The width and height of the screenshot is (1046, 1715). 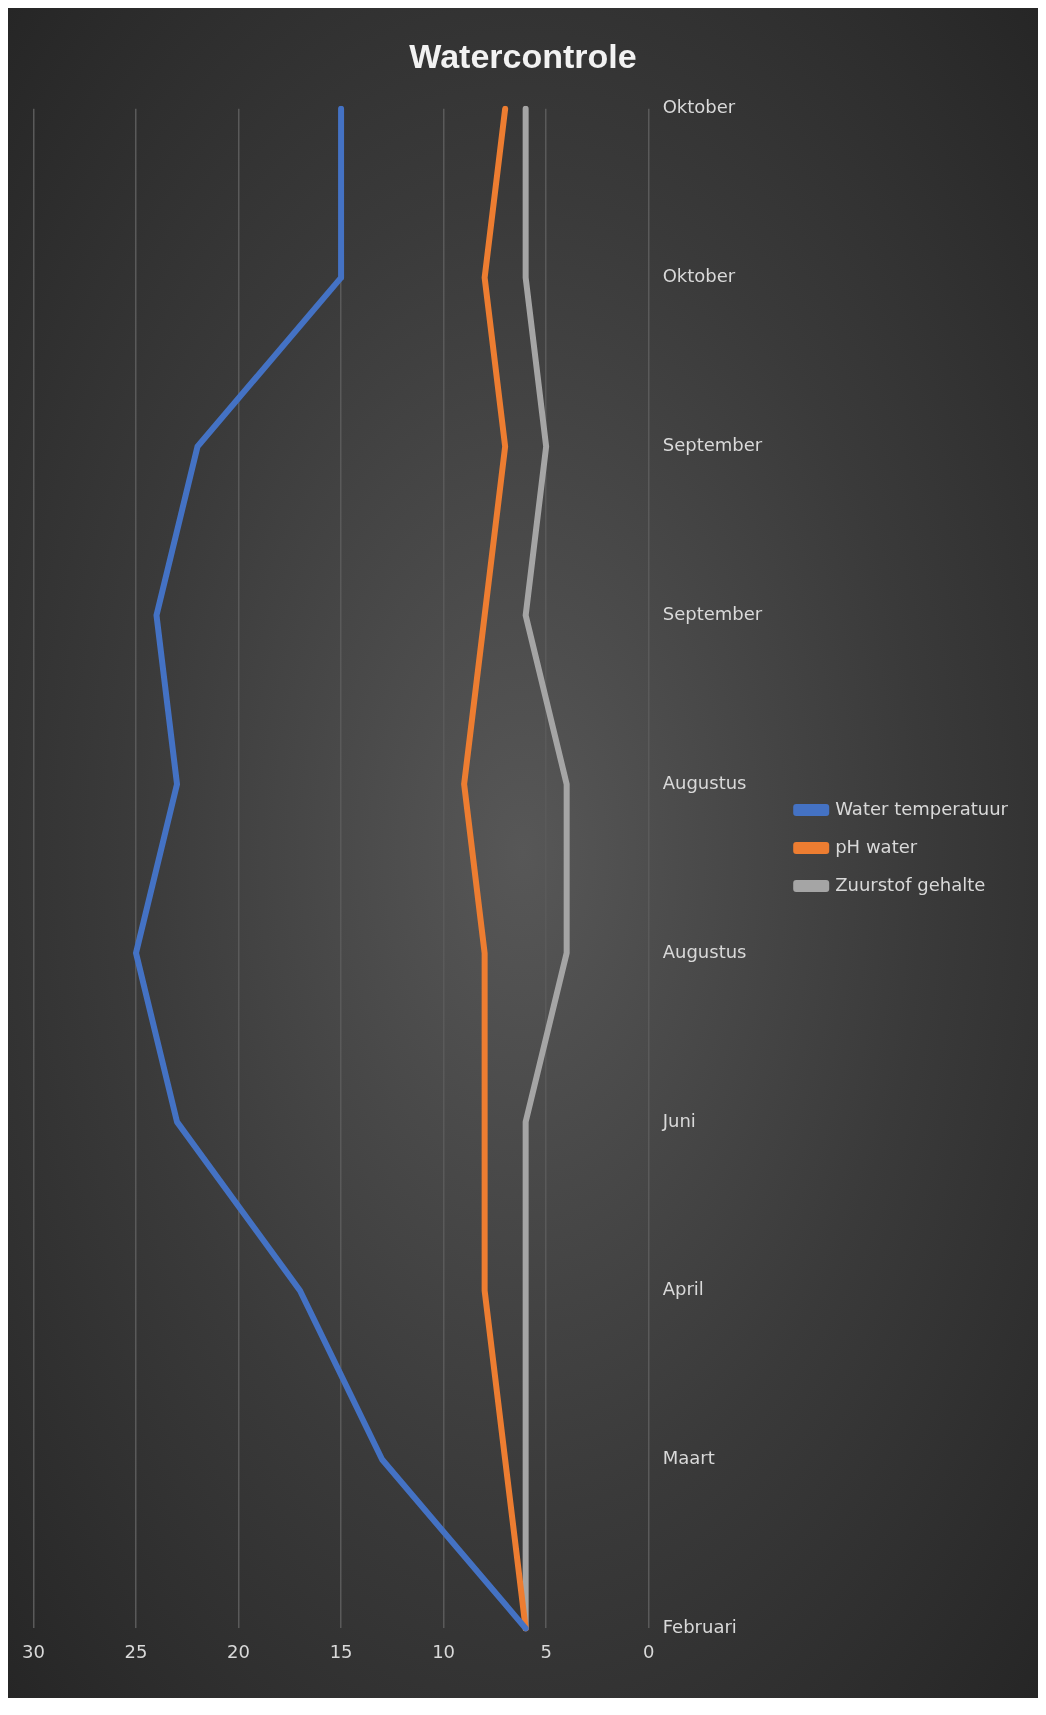 I want to click on legend-label: Zuurstof gehalte, so click(x=910, y=884).